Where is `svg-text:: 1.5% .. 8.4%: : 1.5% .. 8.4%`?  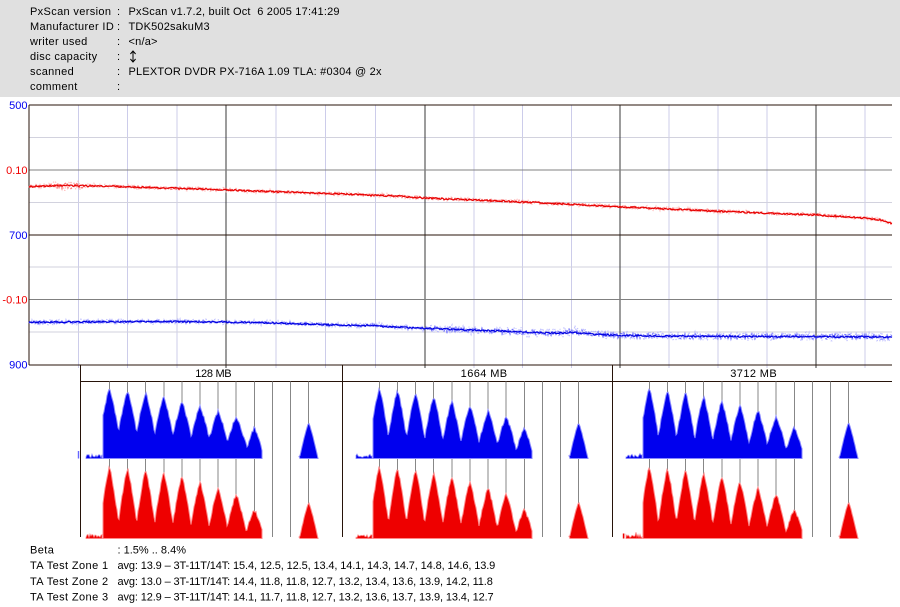
svg-text:: 1.5% .. 8.4%: : 1.5% .. 8.4% is located at coordinates (152, 551).